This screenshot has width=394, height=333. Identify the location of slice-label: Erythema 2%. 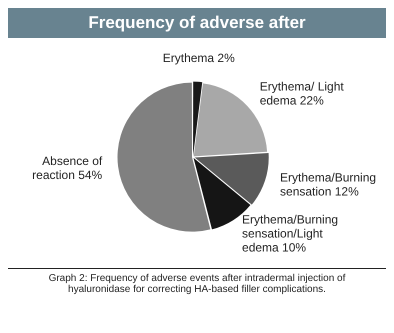
(199, 57).